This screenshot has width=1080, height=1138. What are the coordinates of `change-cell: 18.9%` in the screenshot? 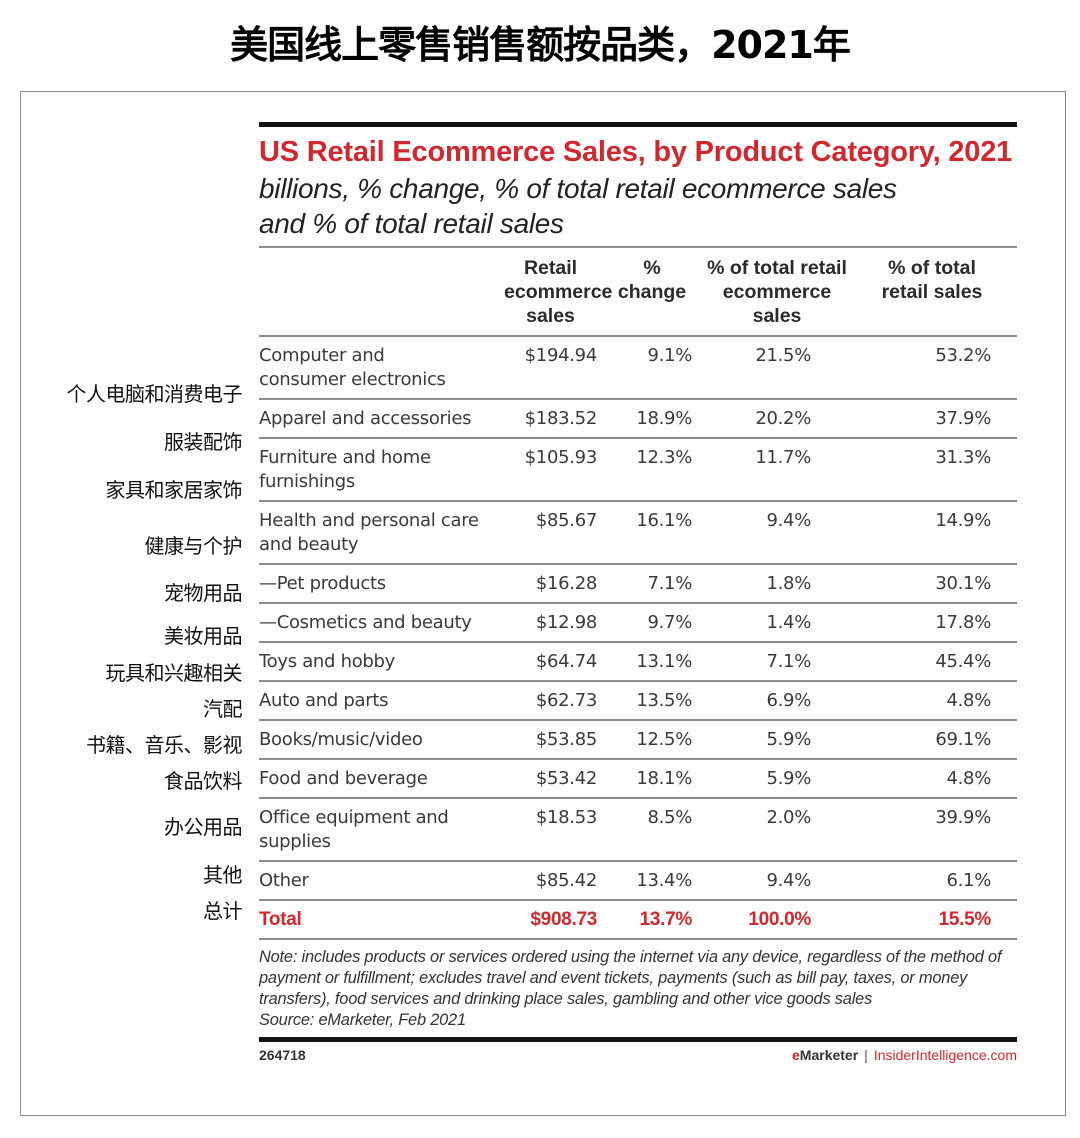 It's located at (652, 419).